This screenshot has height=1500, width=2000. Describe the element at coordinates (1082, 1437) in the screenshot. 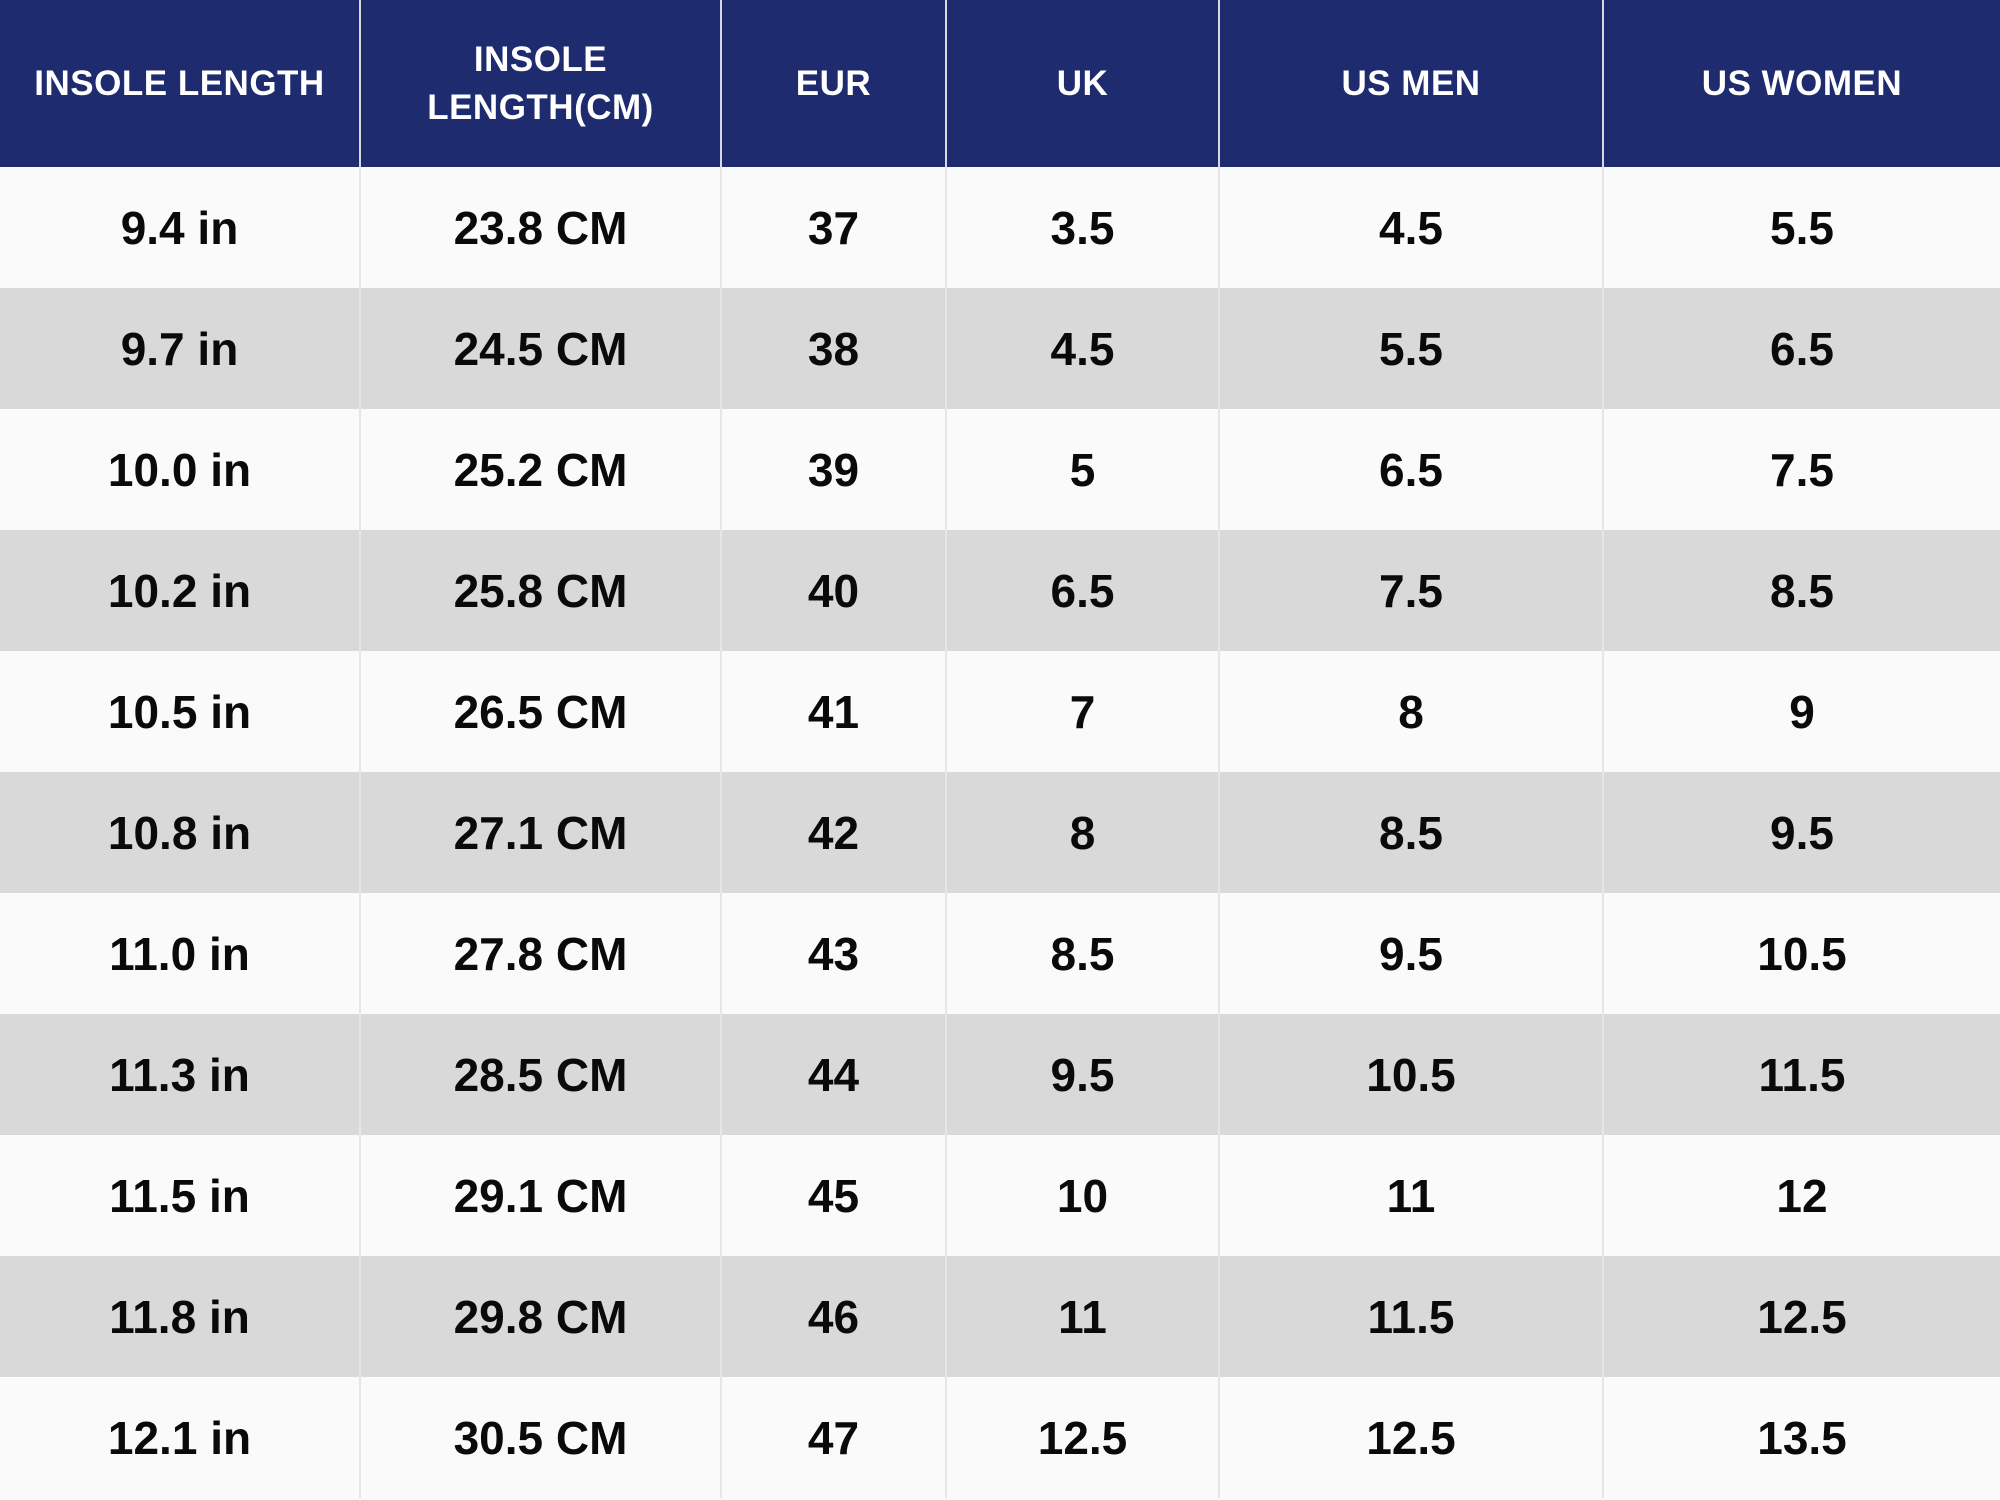

I see `uk-cell: 12.5` at that location.